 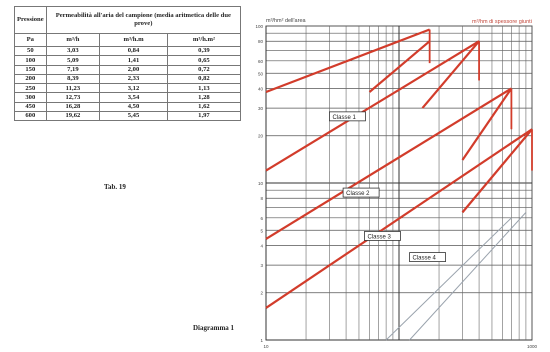 What do you see at coordinates (73, 60) in the screenshot?
I see `table-cell: 5,09` at bounding box center [73, 60].